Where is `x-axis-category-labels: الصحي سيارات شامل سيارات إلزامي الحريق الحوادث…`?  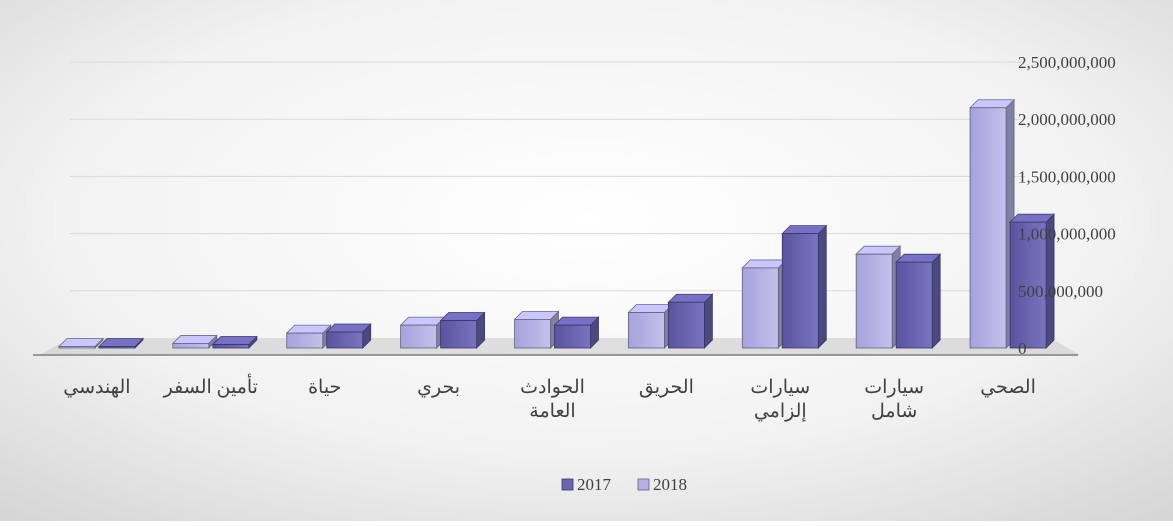 x-axis-category-labels: الصحي سيارات شامل سيارات إلزامي الحريق الحوادث… is located at coordinates (549, 397).